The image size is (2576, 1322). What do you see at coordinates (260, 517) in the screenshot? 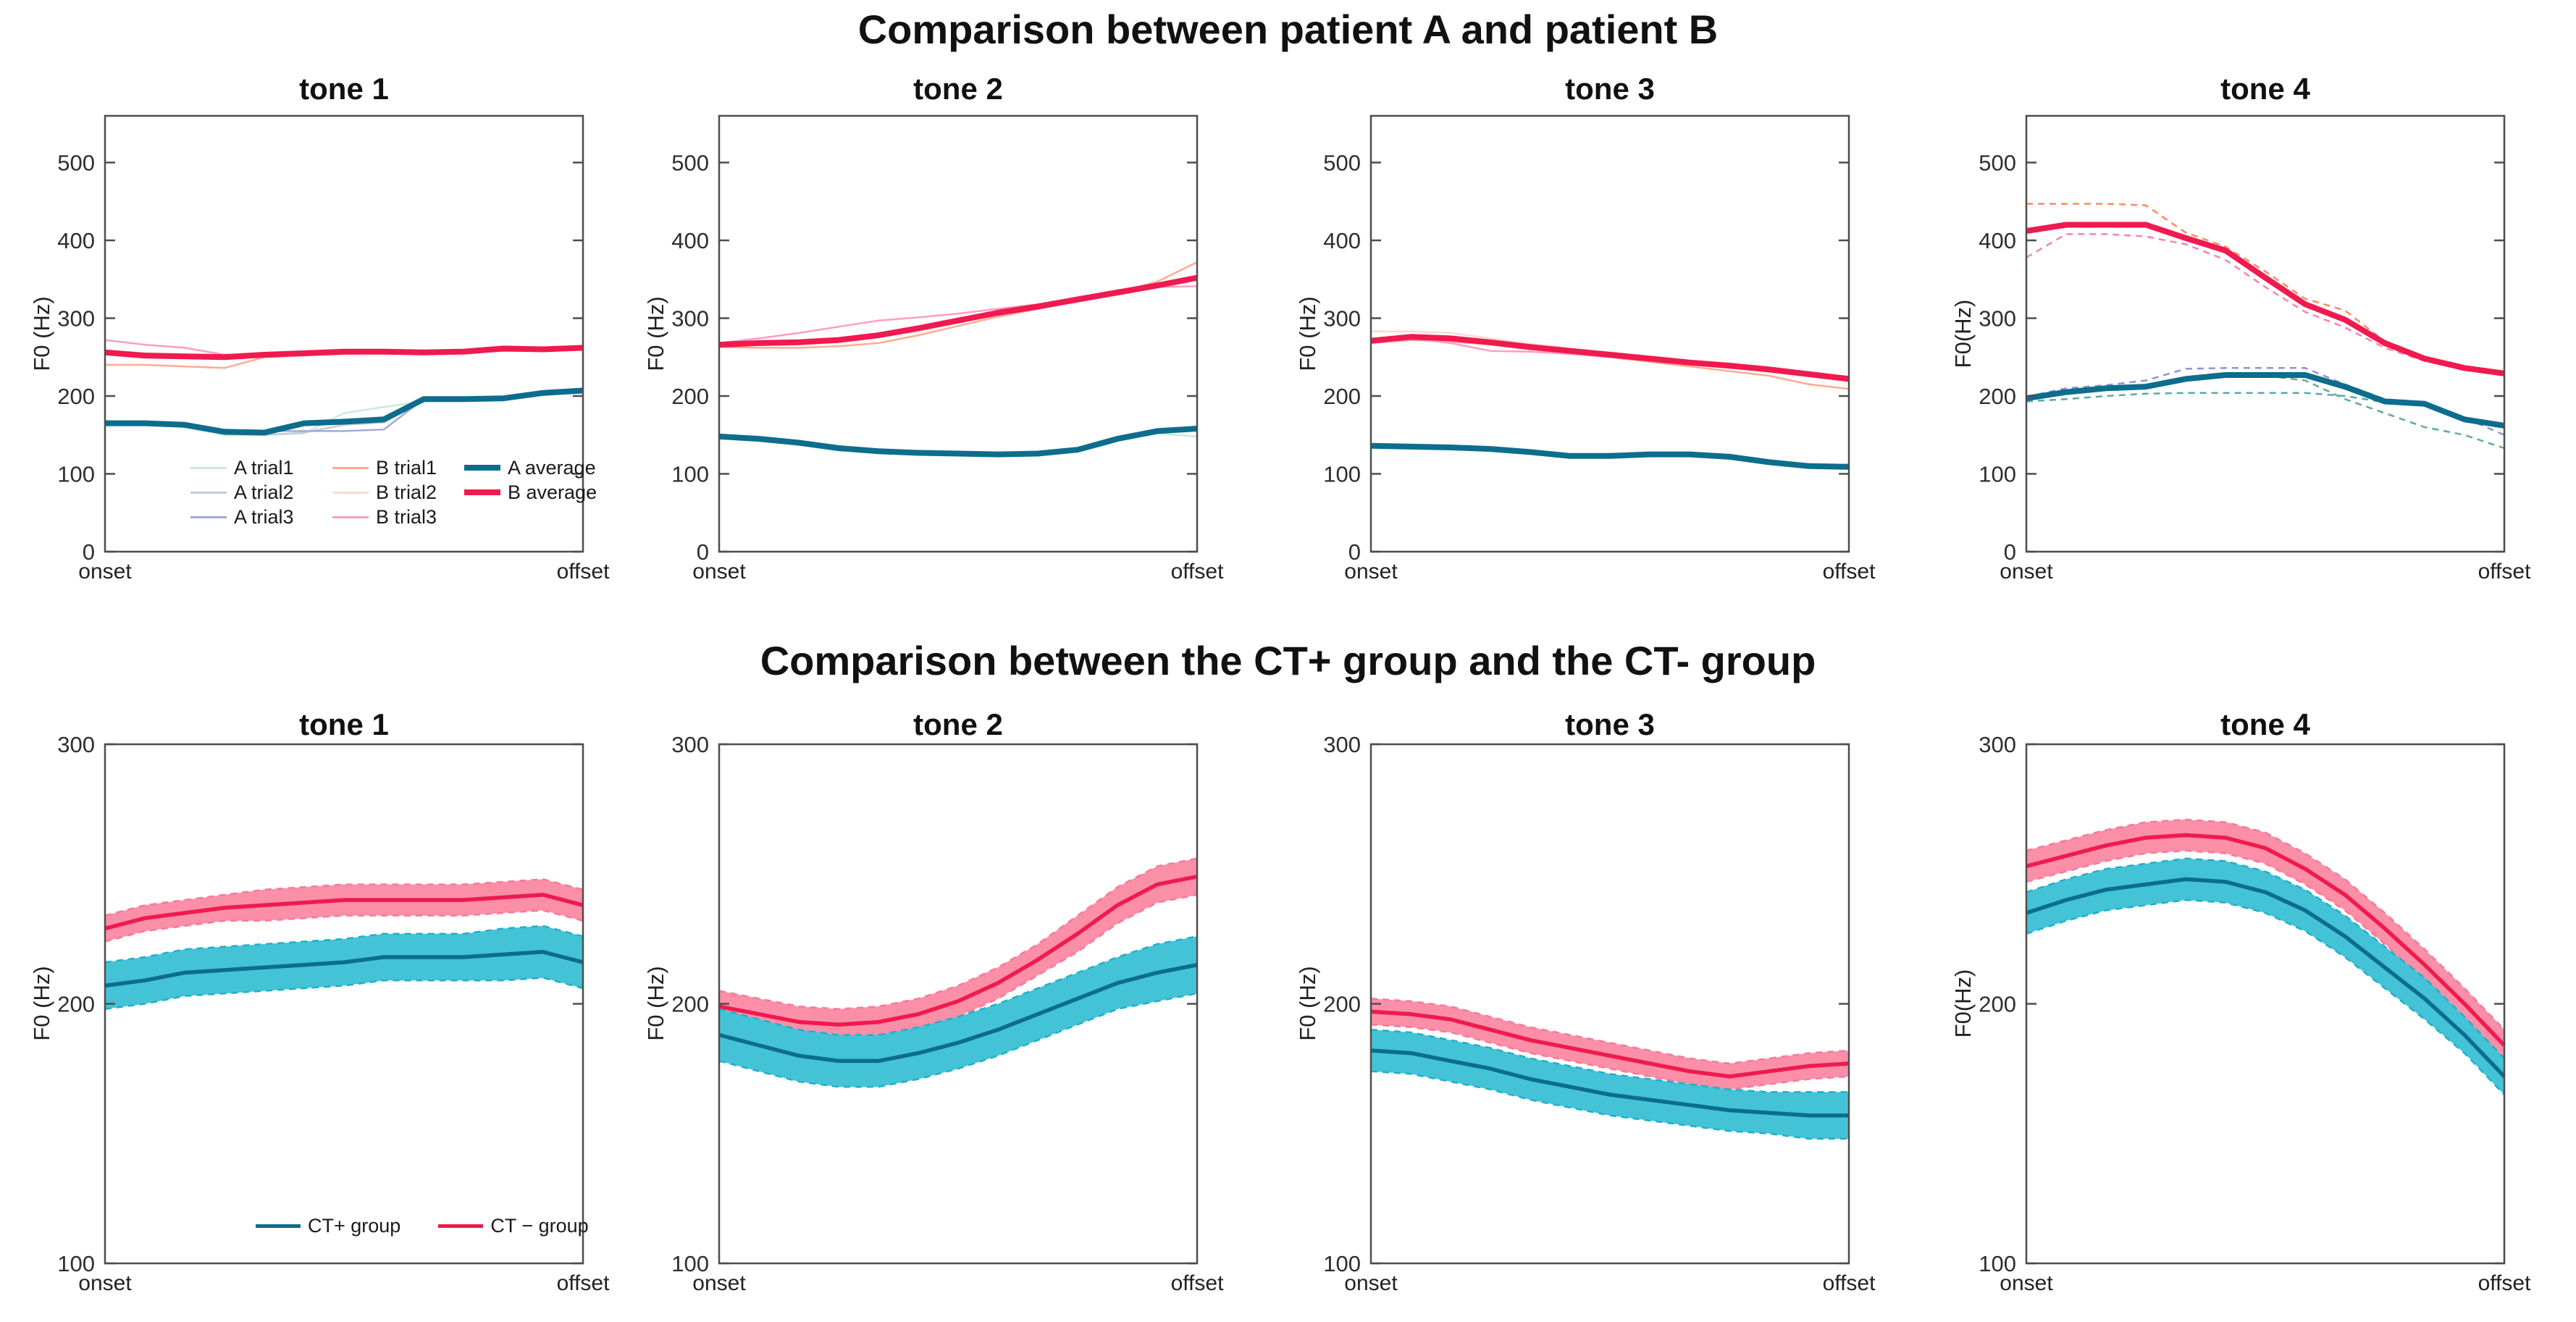
I see `legend-item: A trial3` at bounding box center [260, 517].